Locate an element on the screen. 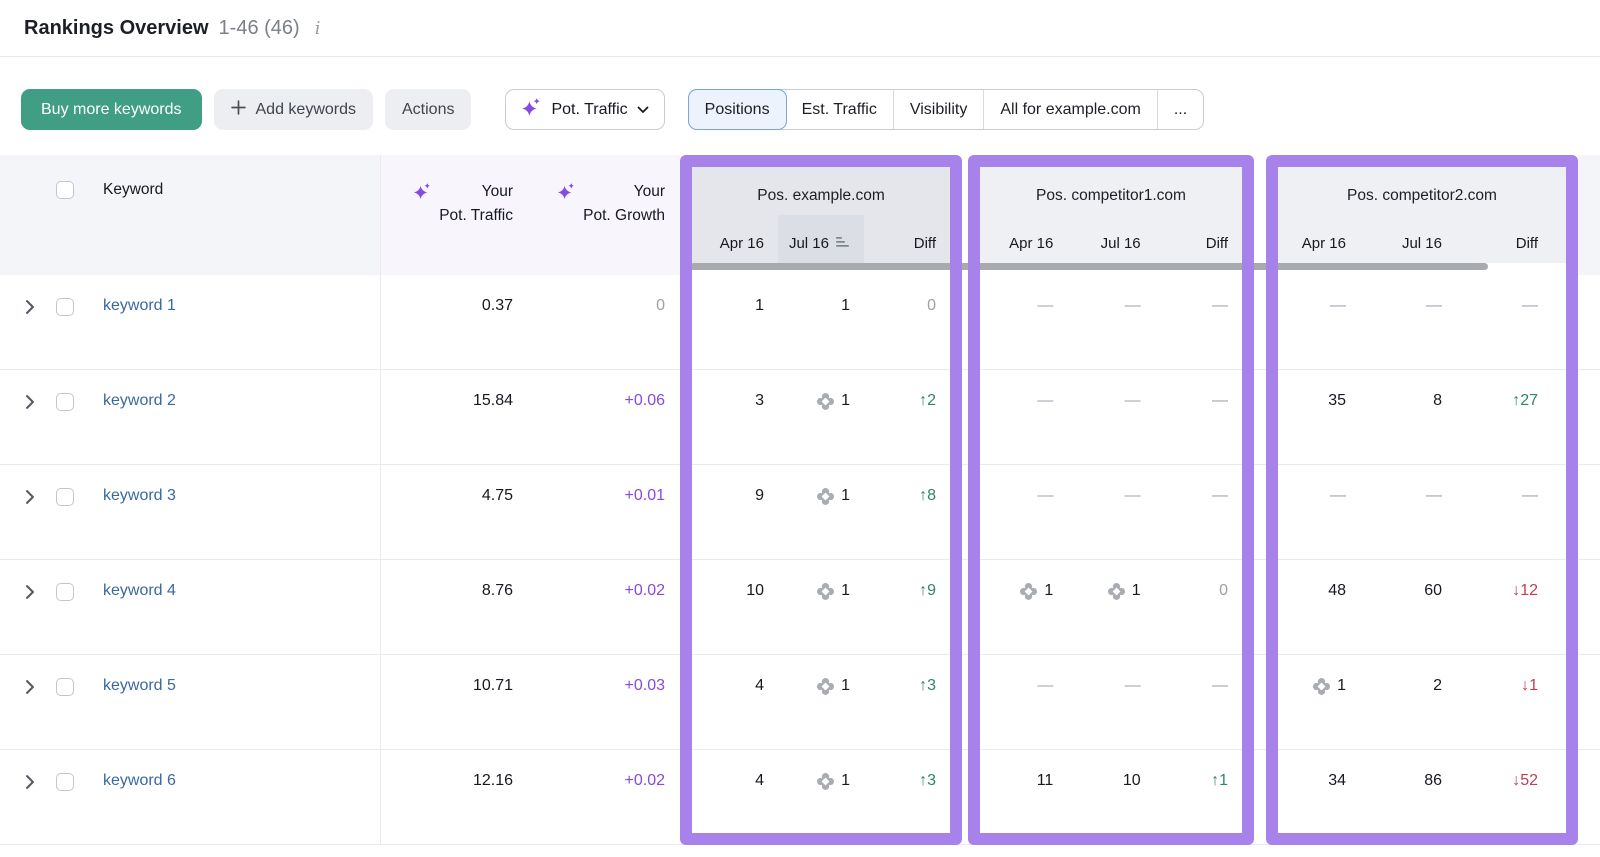  position-group-competitor1-header: Pos. competitor1.com Apr 16 Jul 16 Diff is located at coordinates (1111, 215).